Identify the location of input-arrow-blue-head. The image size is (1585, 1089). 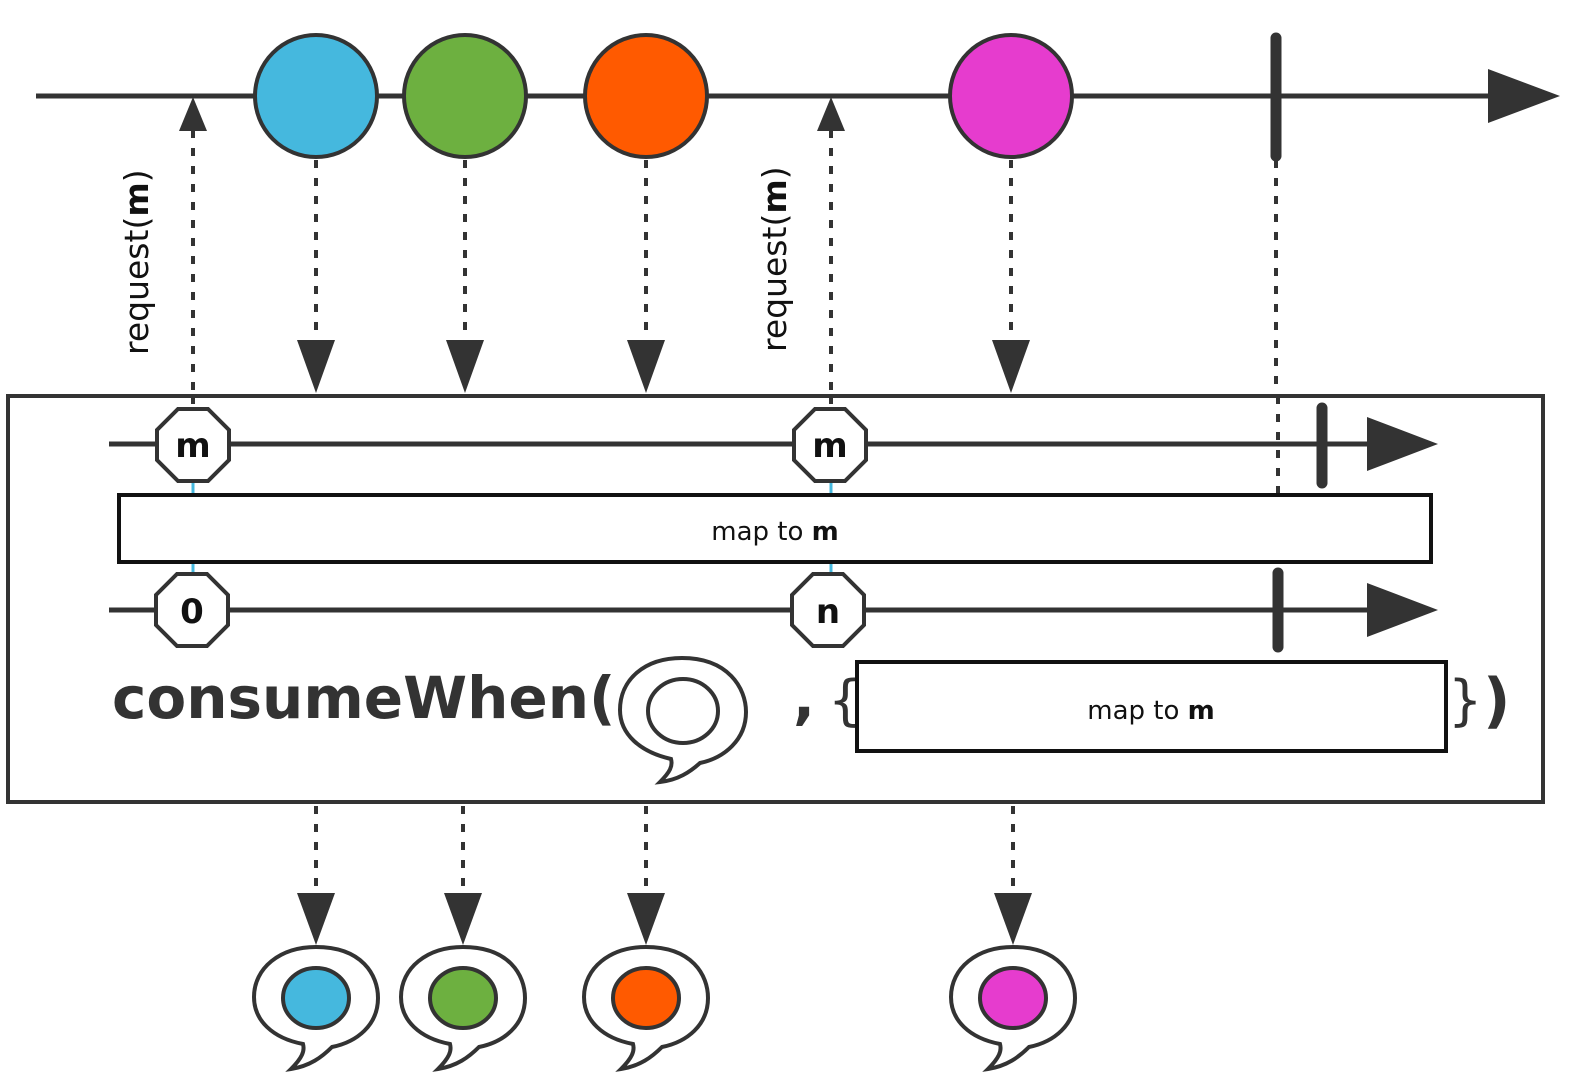
(316, 366).